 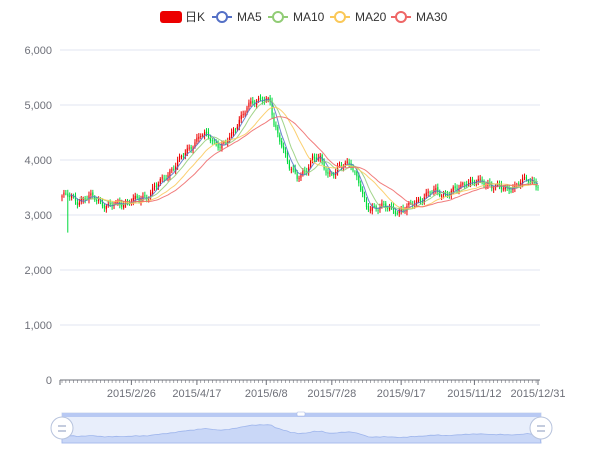 I want to click on zoom-right-handle, so click(x=541, y=428).